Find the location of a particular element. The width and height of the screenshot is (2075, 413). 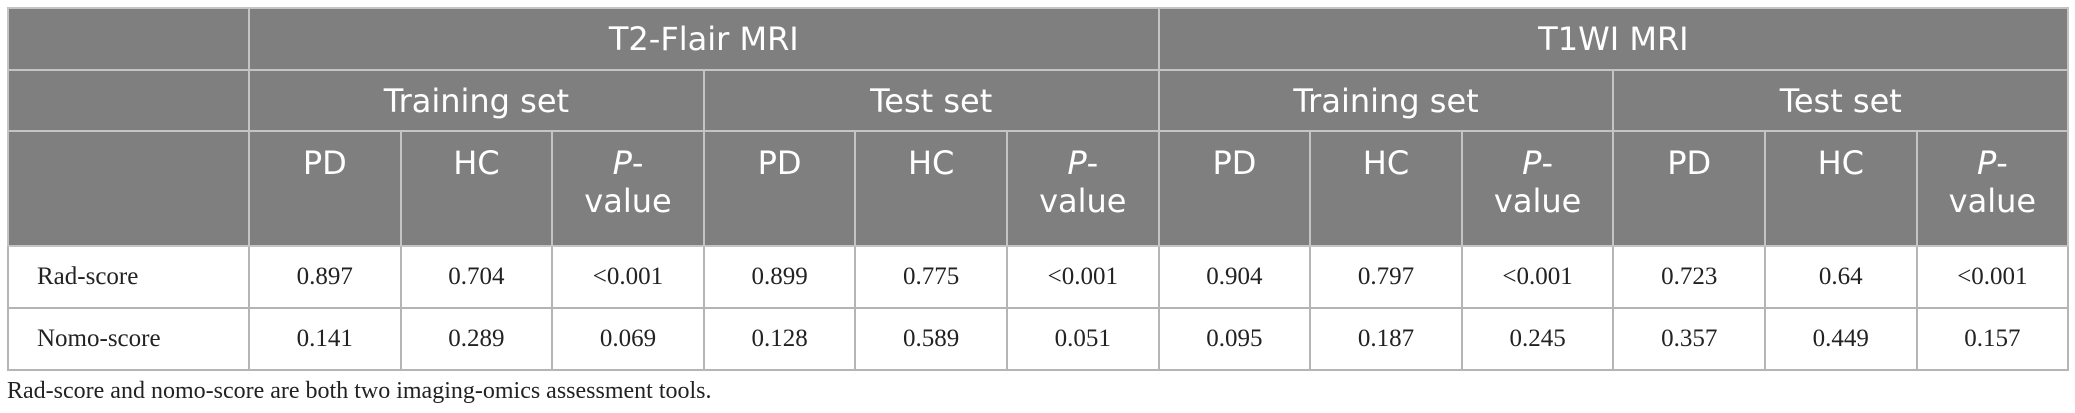

row-label: Rad-score is located at coordinates (128, 277).